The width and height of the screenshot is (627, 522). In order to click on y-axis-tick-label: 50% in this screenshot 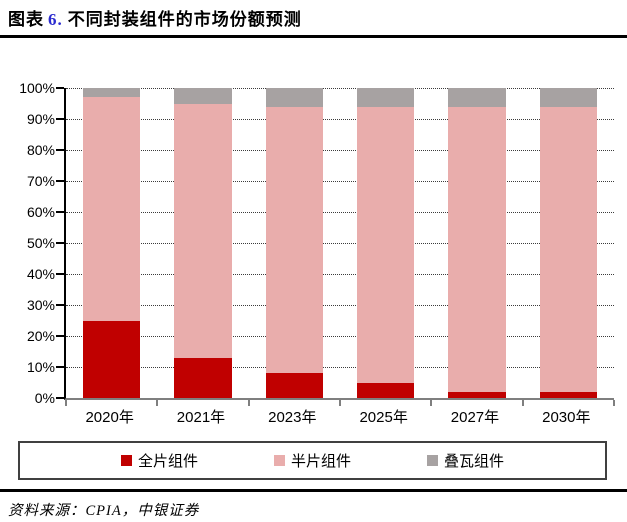, I will do `click(40, 243)`.